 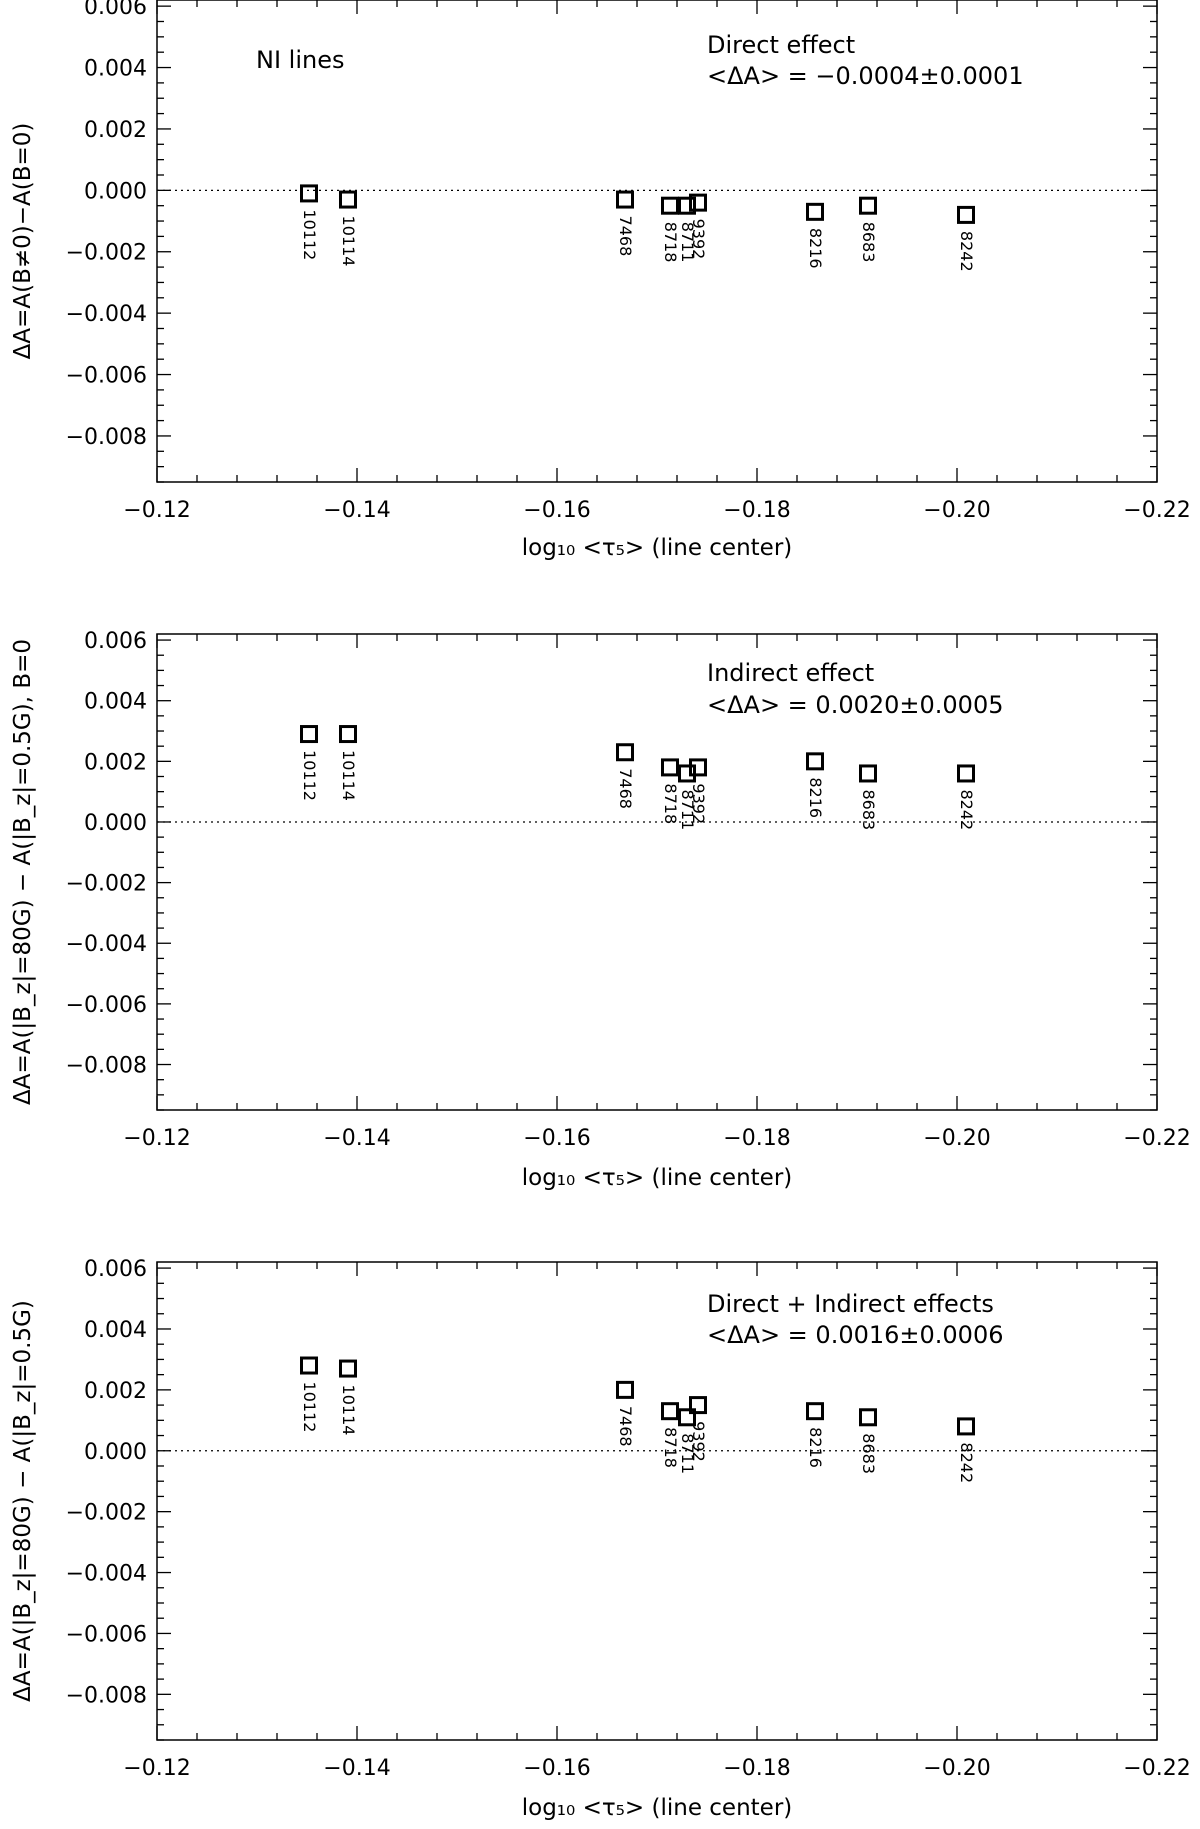 What do you see at coordinates (855, 705) in the screenshot?
I see `annotation-value: <ΔA> = 0.0020±0.0005` at bounding box center [855, 705].